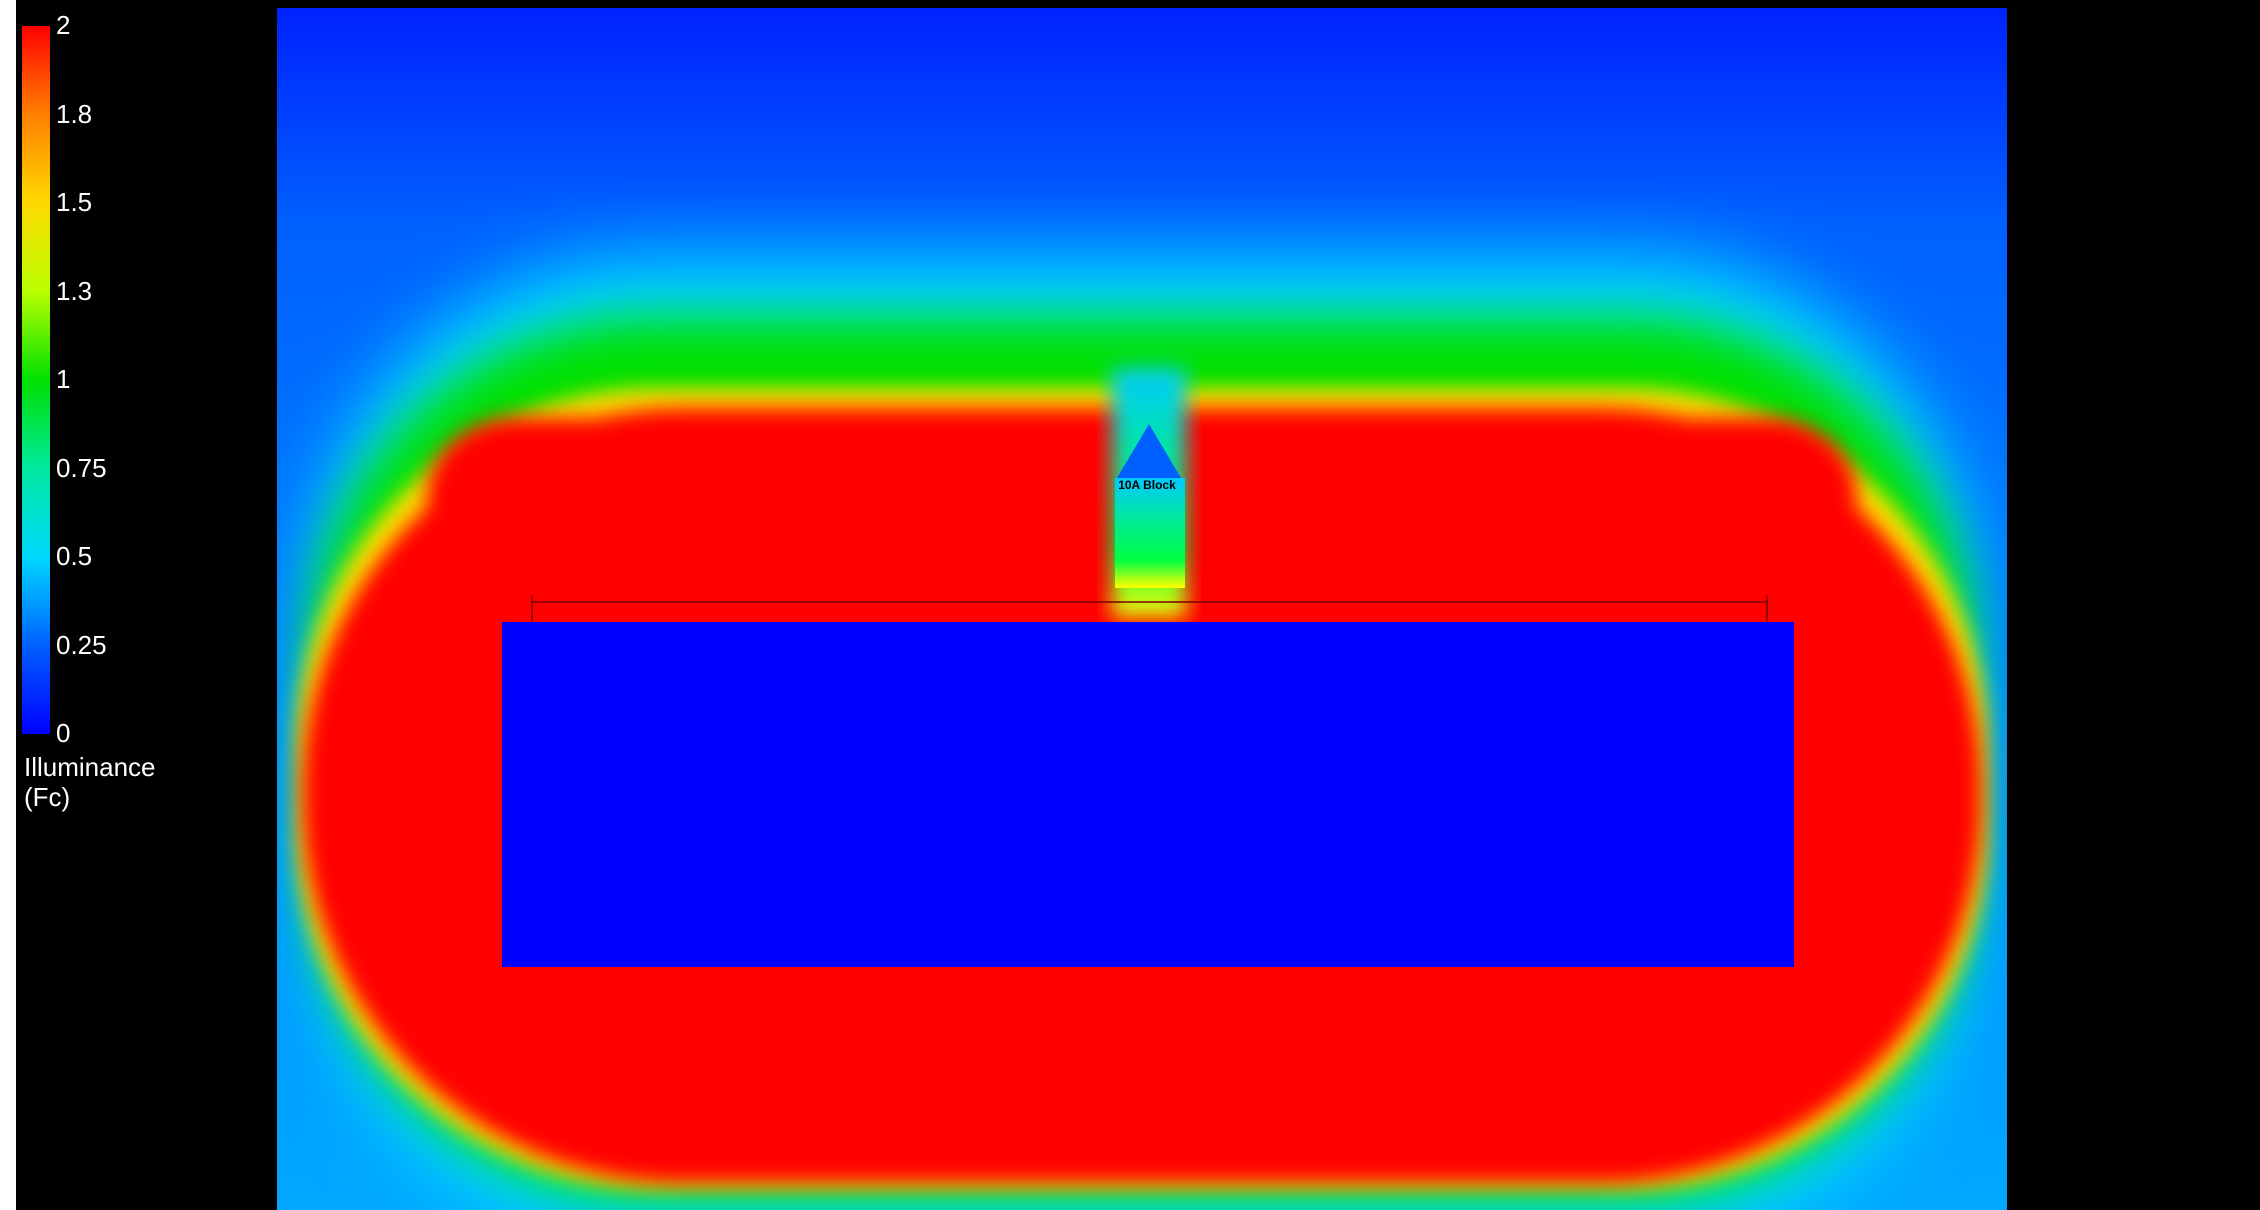 This screenshot has height=1210, width=2260. What do you see at coordinates (74, 202) in the screenshot?
I see `colorbar-tick-label: 1.5` at bounding box center [74, 202].